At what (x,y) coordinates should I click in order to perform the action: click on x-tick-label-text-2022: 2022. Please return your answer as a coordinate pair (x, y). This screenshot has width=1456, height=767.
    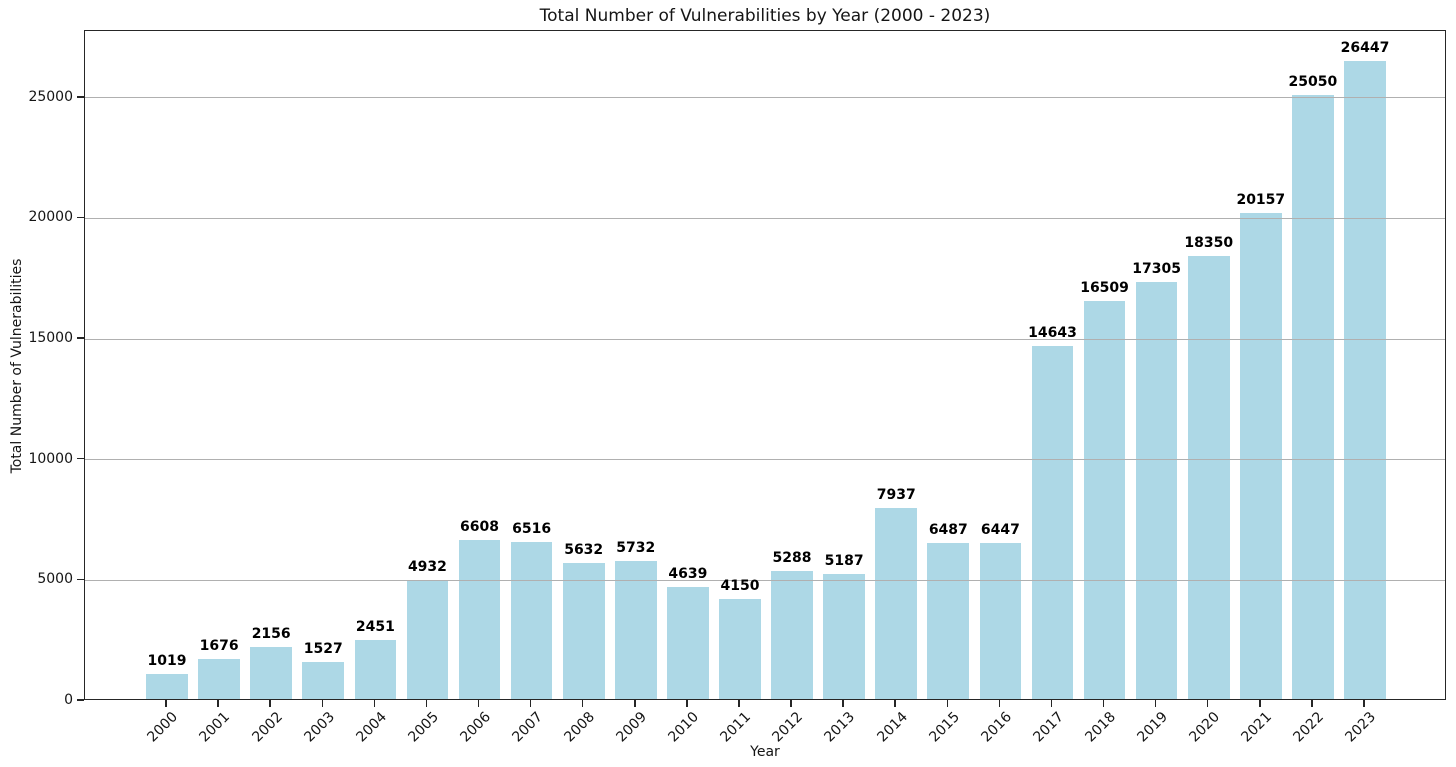
    Looking at the image, I should click on (1309, 727).